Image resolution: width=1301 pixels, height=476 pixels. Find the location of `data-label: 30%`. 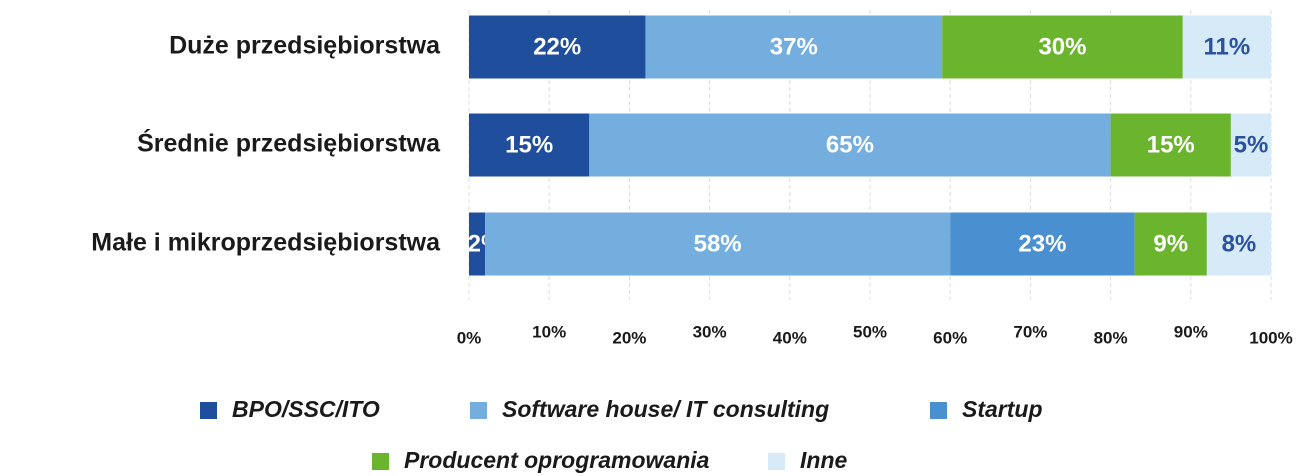

data-label: 30% is located at coordinates (1062, 46).